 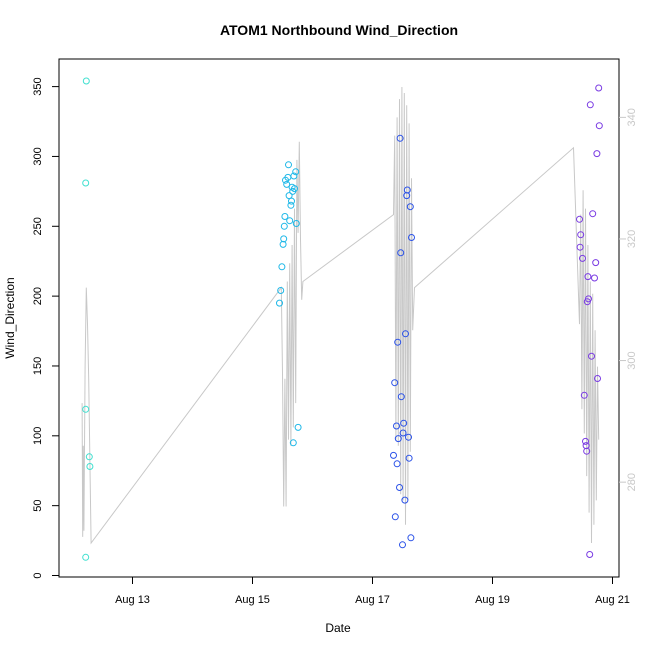 I want to click on x-tick-label: Aug 21, so click(x=612, y=600).